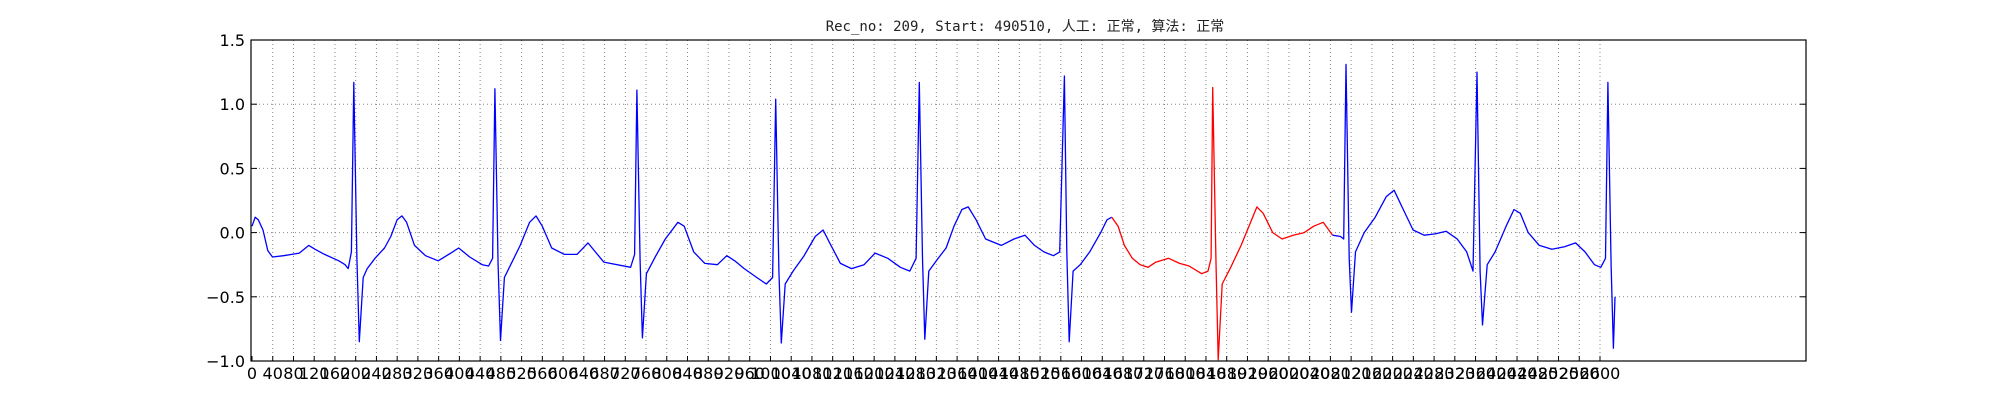 This screenshot has height=400, width=2000. Describe the element at coordinates (1475, 373) in the screenshot. I see `x-tick-label: 2360` at that location.